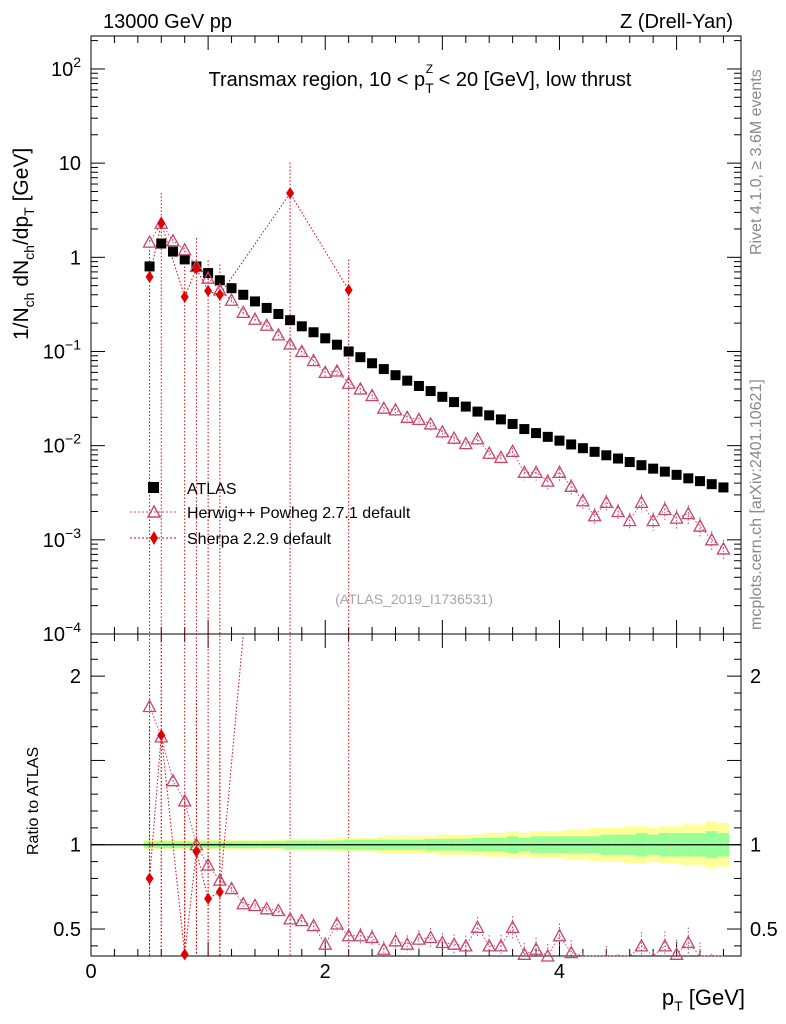 The height and width of the screenshot is (1024, 786). Describe the element at coordinates (62, 538) in the screenshot. I see `y-tick-label: 10⁻³` at that location.